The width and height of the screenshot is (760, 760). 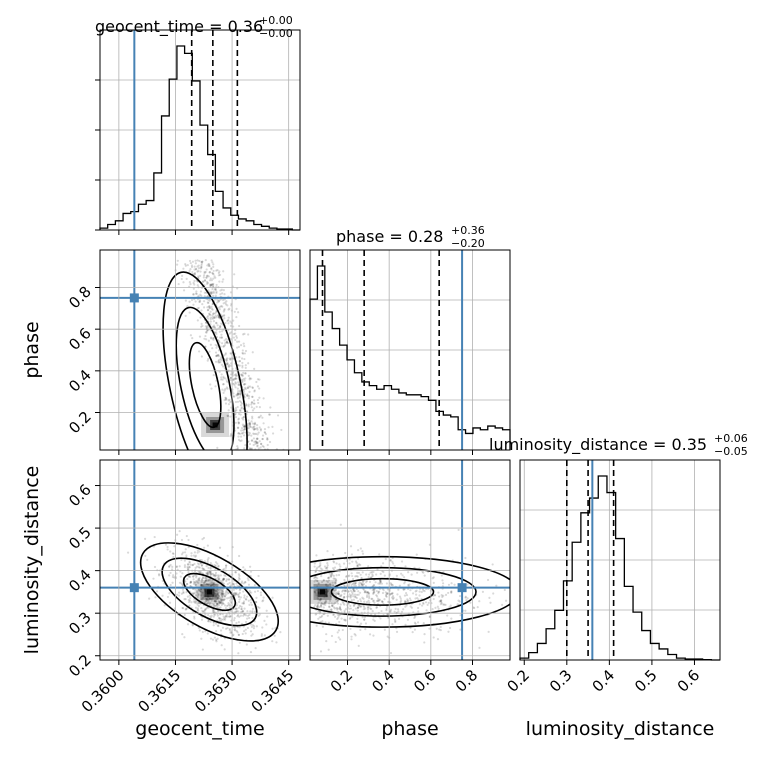 I want to click on xlabel-luminosity-distance: luminosity_distance, so click(x=620, y=729).